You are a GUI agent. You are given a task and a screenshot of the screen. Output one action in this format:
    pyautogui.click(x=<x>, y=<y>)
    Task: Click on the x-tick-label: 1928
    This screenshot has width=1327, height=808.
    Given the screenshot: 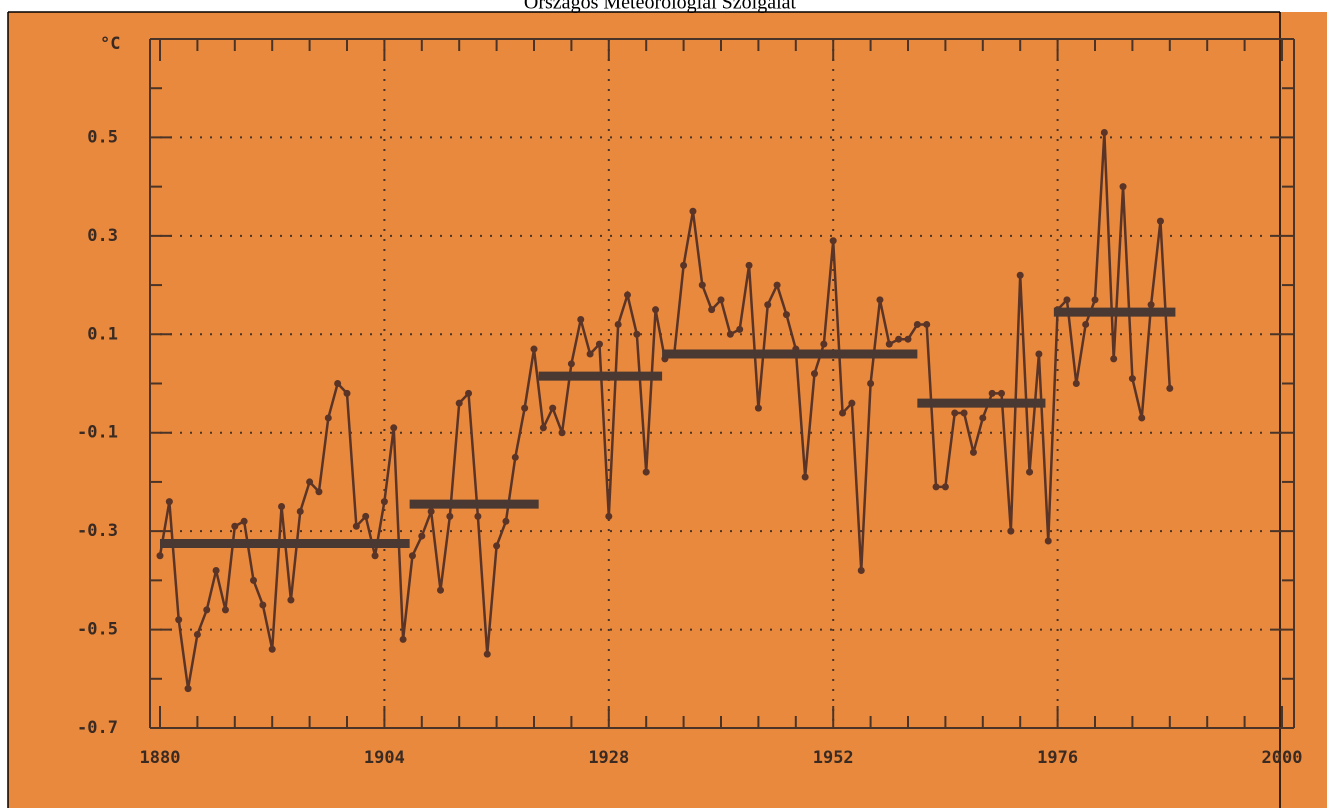 What is the action you would take?
    pyautogui.click(x=608, y=758)
    